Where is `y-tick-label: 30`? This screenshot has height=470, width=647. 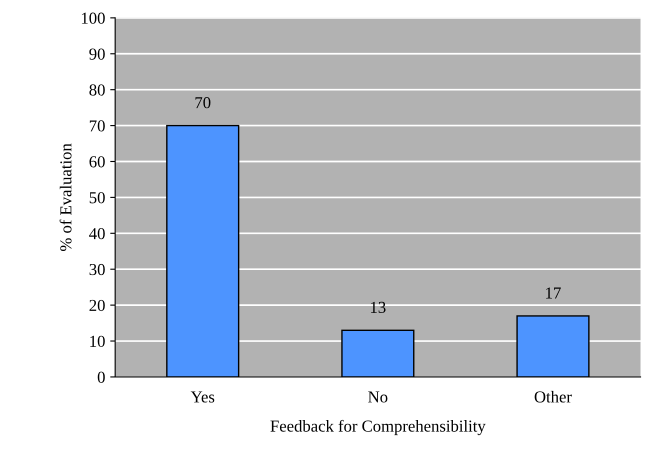
y-tick-label: 30 is located at coordinates (97, 270).